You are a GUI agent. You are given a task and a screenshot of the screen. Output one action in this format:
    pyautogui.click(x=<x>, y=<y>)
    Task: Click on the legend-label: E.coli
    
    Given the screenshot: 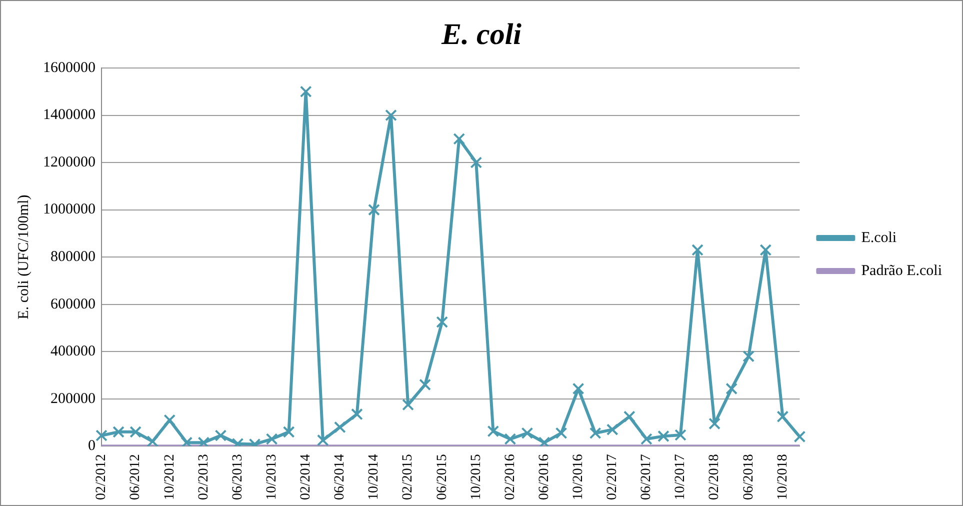 What is the action you would take?
    pyautogui.click(x=879, y=238)
    